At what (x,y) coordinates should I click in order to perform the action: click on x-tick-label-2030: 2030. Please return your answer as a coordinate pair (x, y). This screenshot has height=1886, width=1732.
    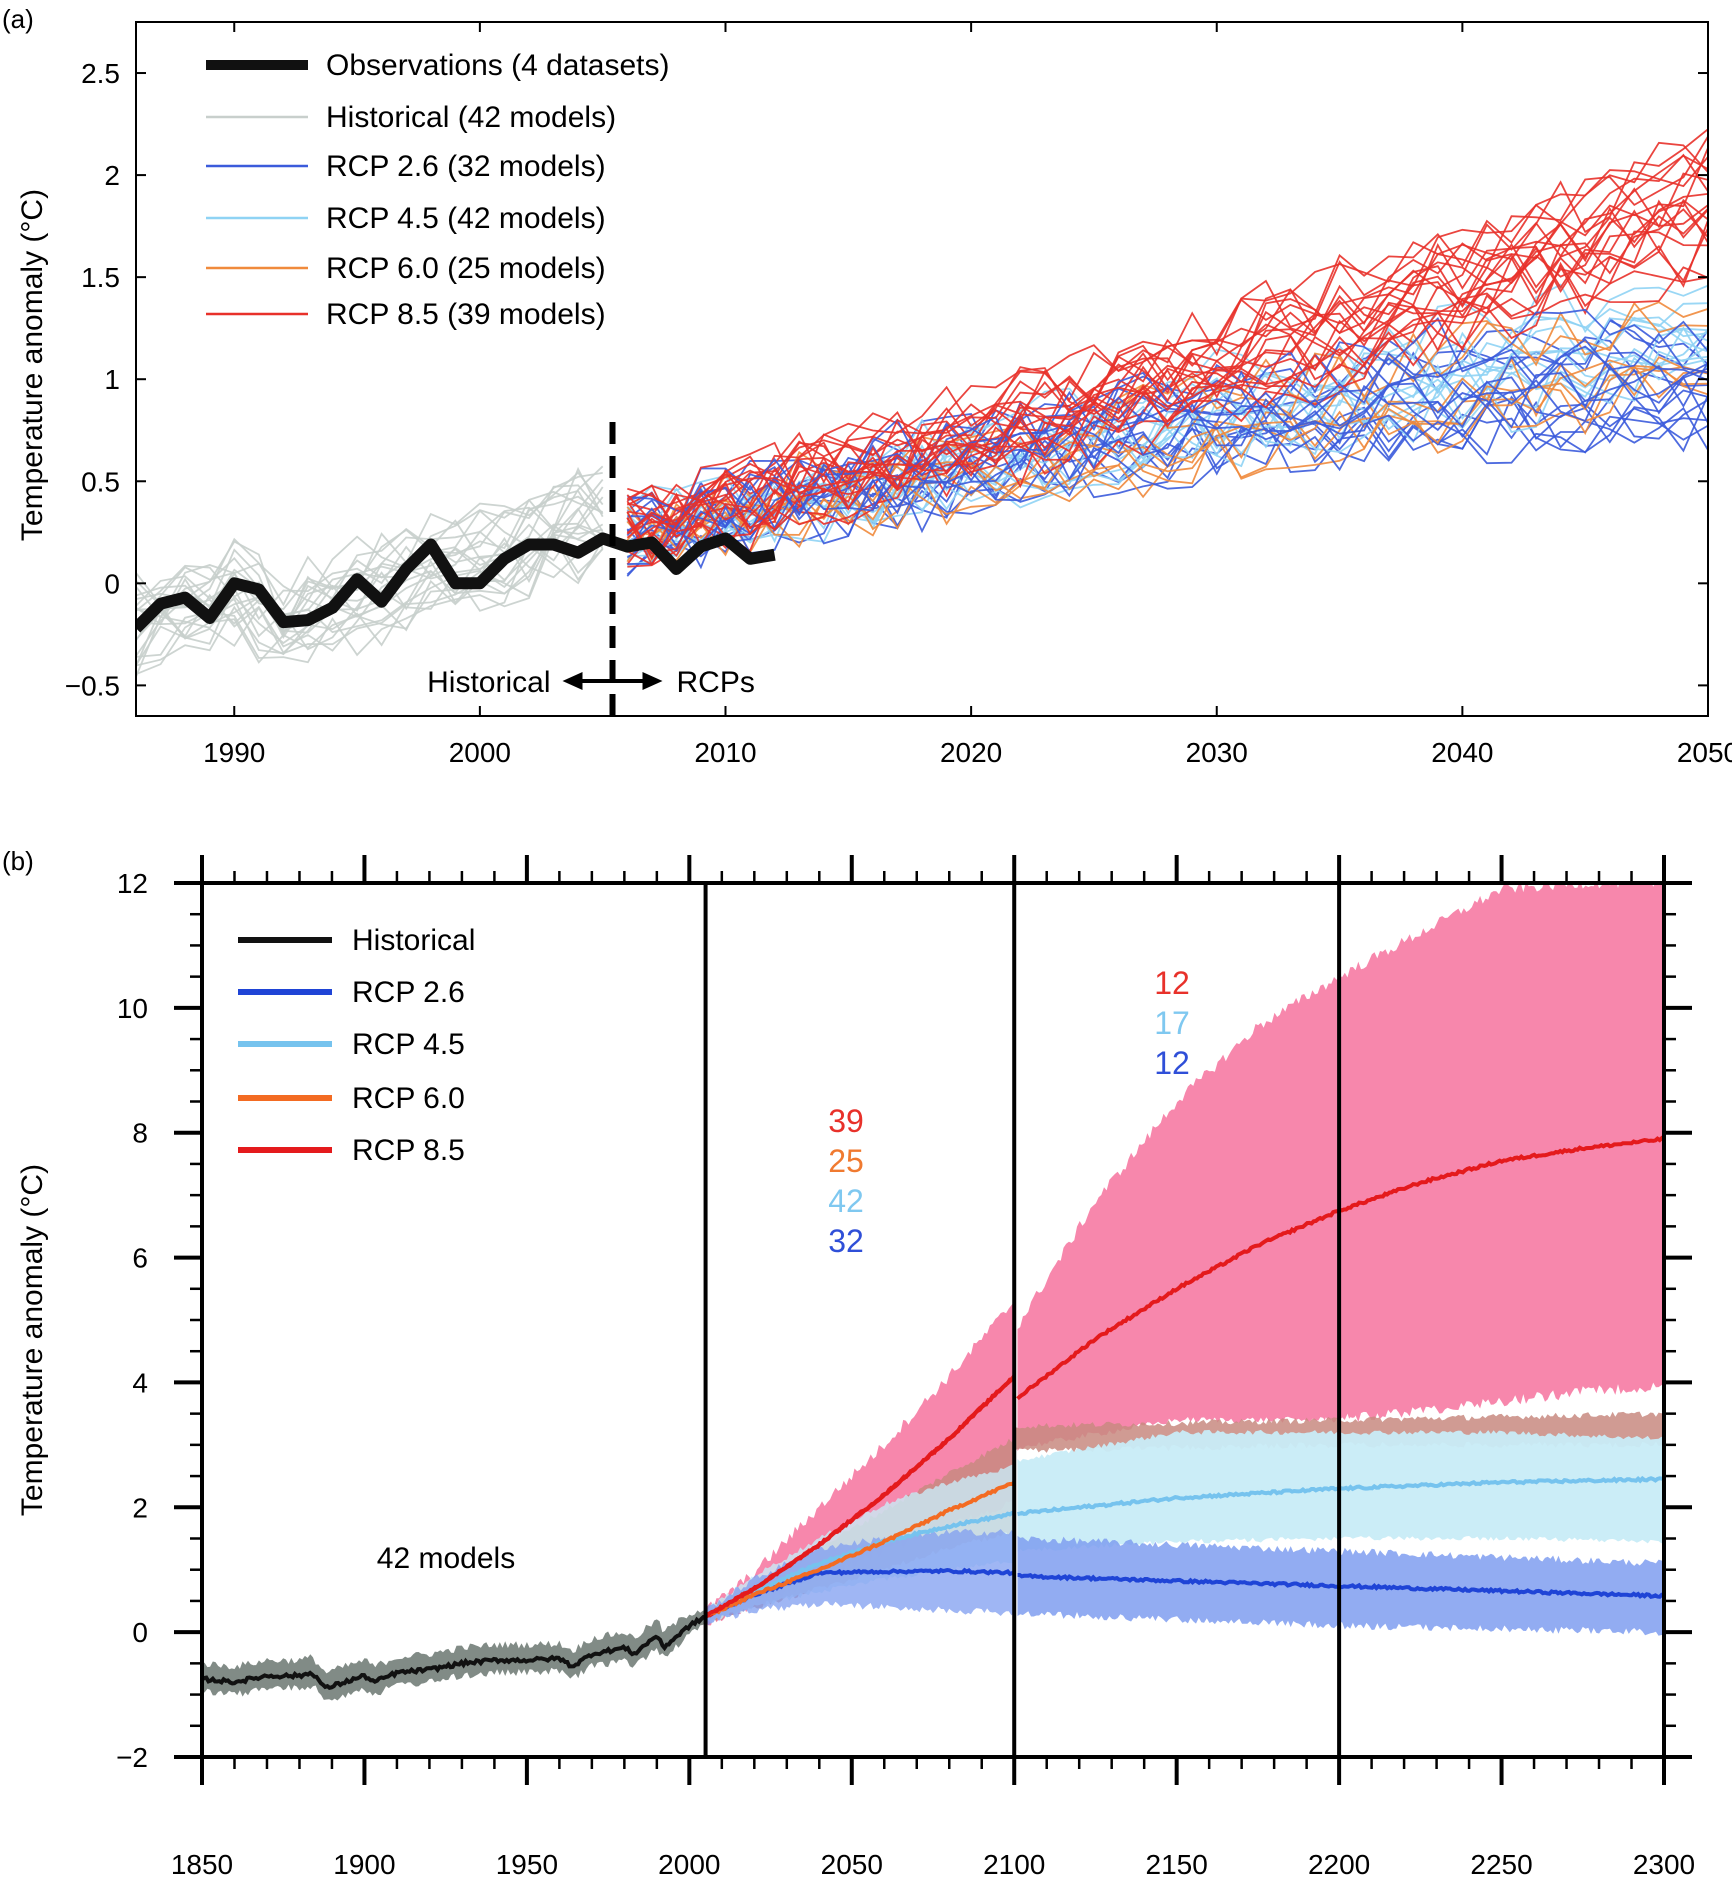
    Looking at the image, I should click on (1217, 752).